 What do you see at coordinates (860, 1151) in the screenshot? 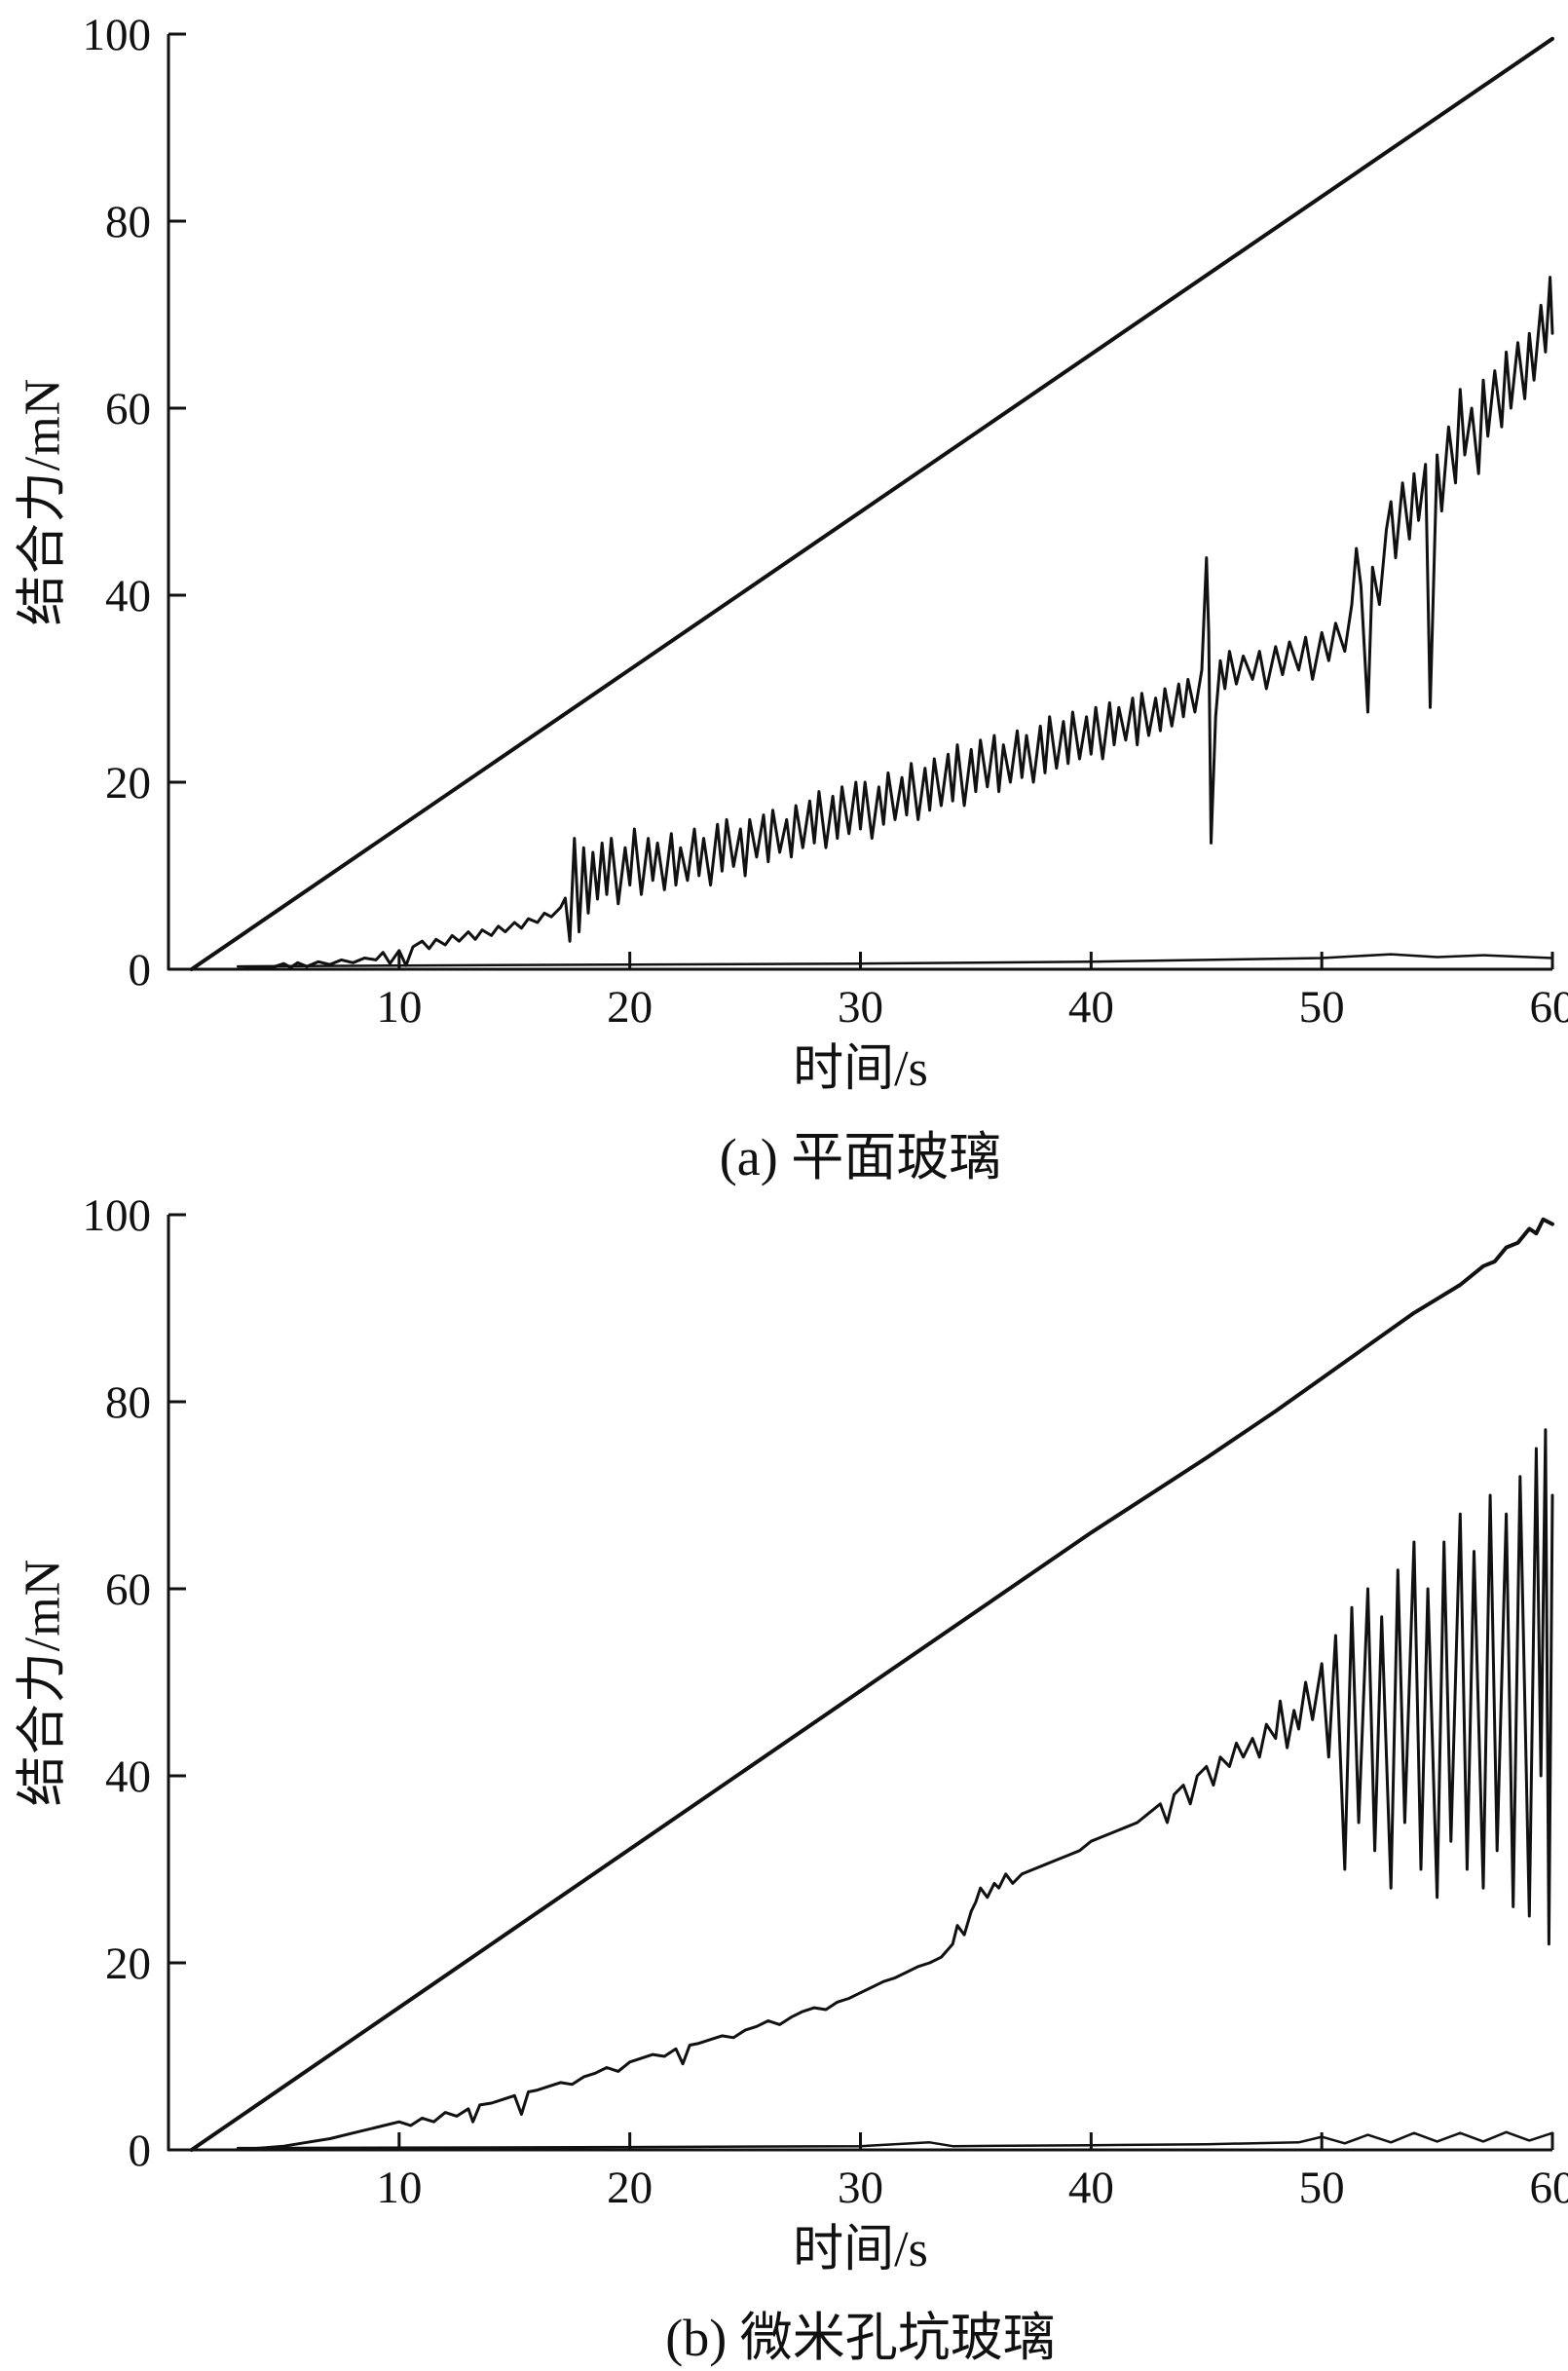
I see `chart-a-caption: (a) 平面玻璃` at bounding box center [860, 1151].